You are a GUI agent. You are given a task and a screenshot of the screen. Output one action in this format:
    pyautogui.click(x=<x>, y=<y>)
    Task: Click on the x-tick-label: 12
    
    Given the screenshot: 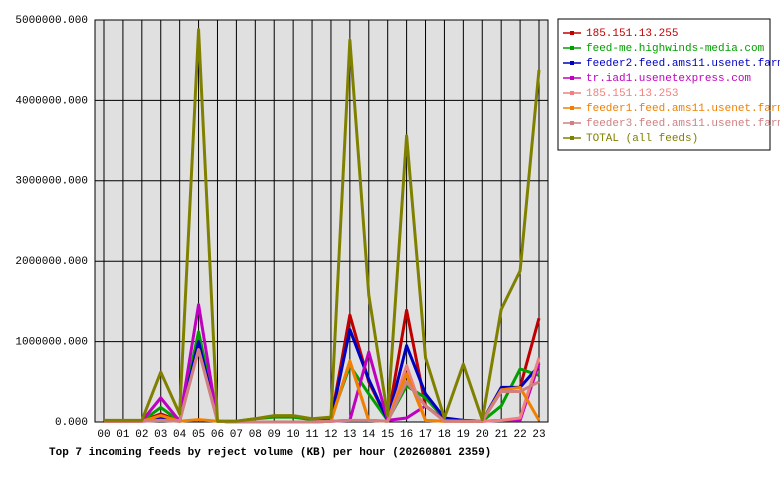 What is the action you would take?
    pyautogui.click(x=330, y=435)
    